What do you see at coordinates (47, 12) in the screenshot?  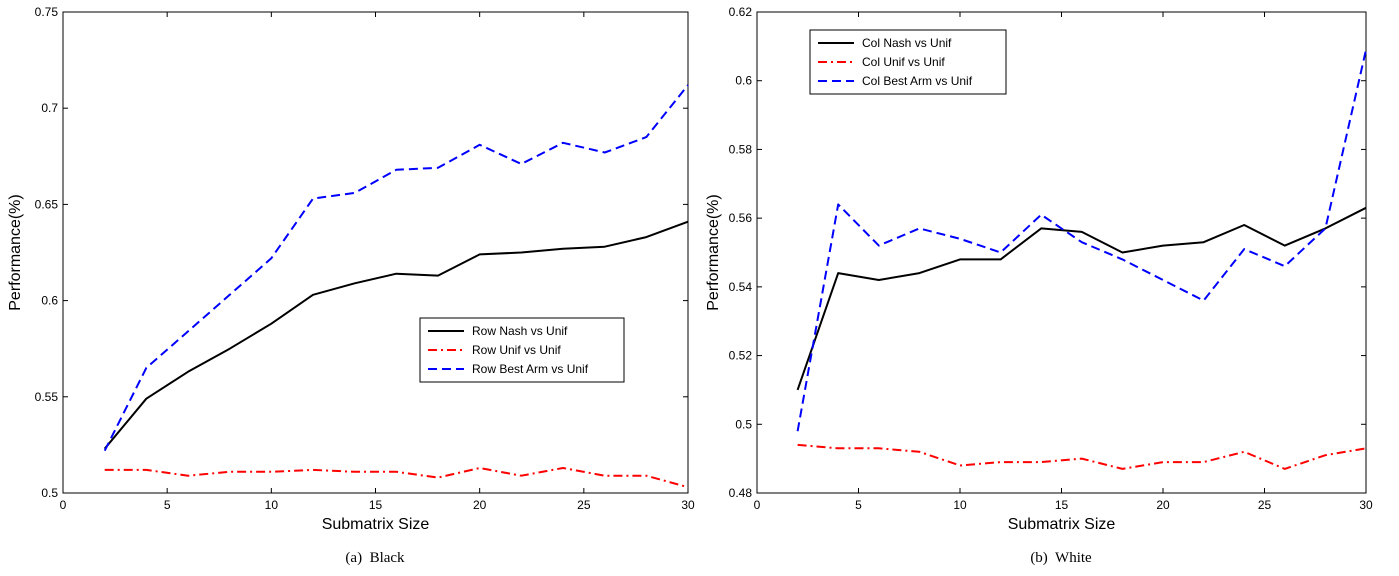 I see `y-tick-label: 0.75` at bounding box center [47, 12].